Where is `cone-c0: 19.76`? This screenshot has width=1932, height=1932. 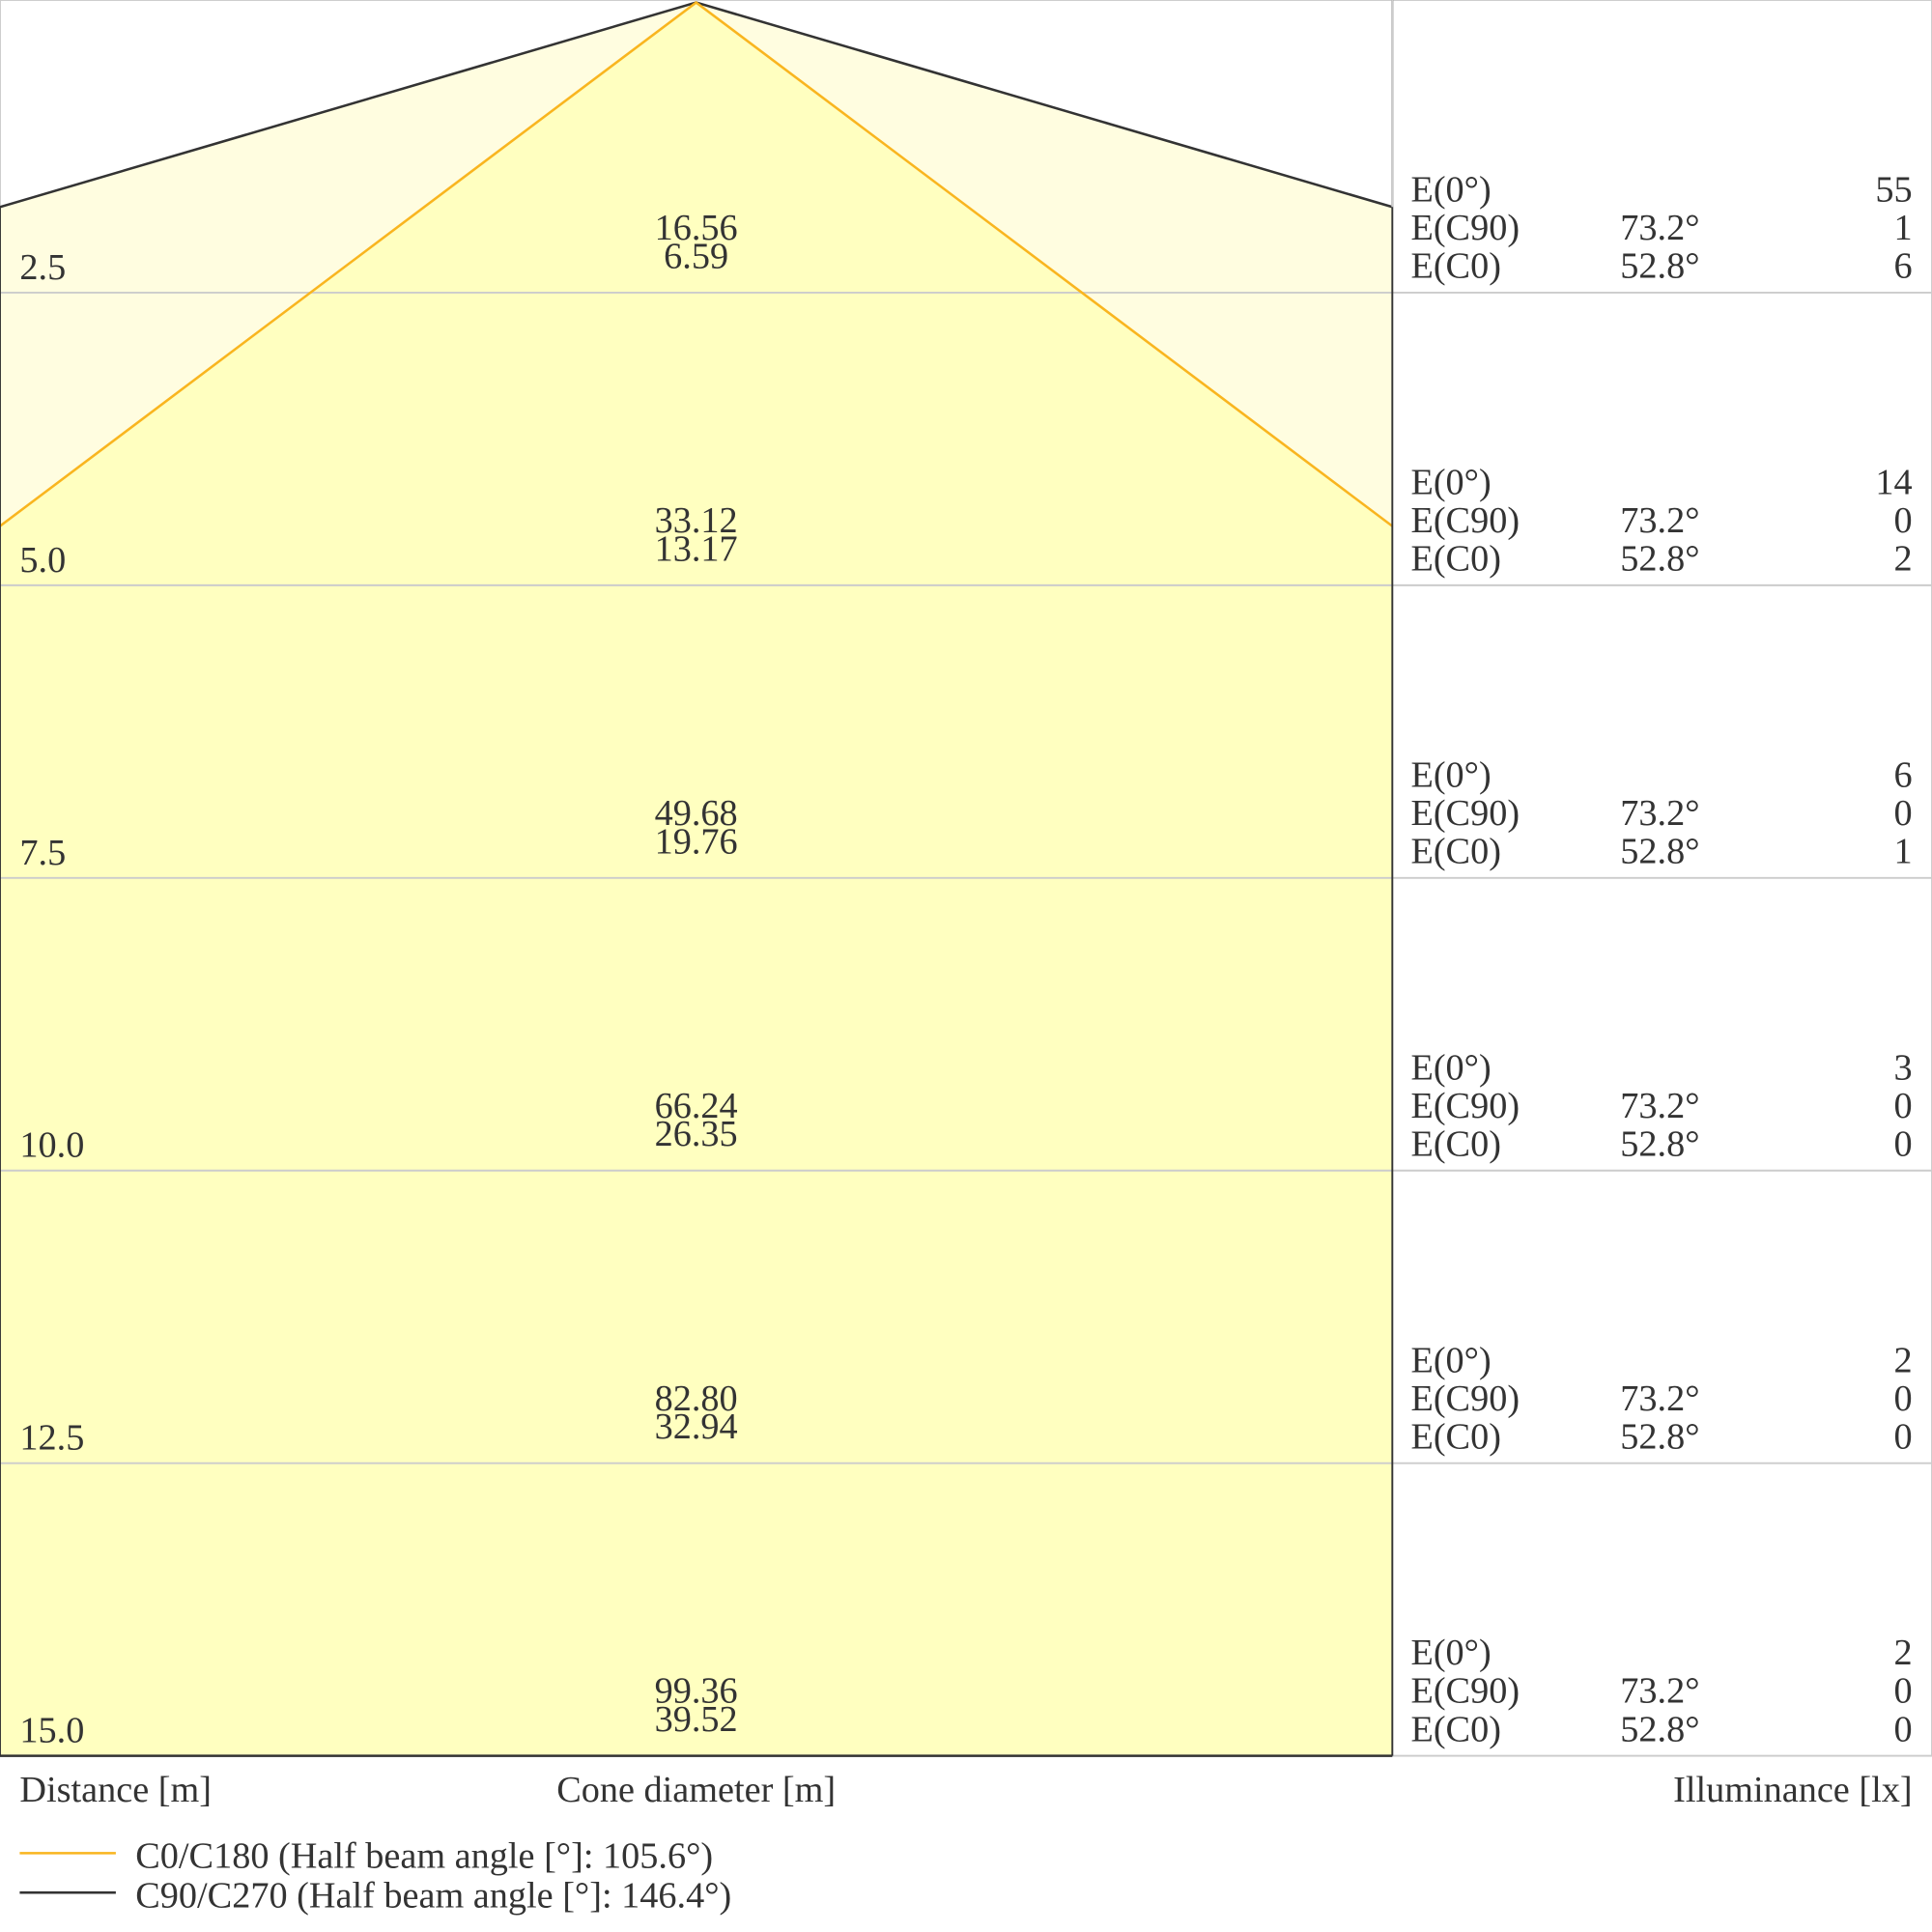
cone-c0: 19.76 is located at coordinates (696, 841).